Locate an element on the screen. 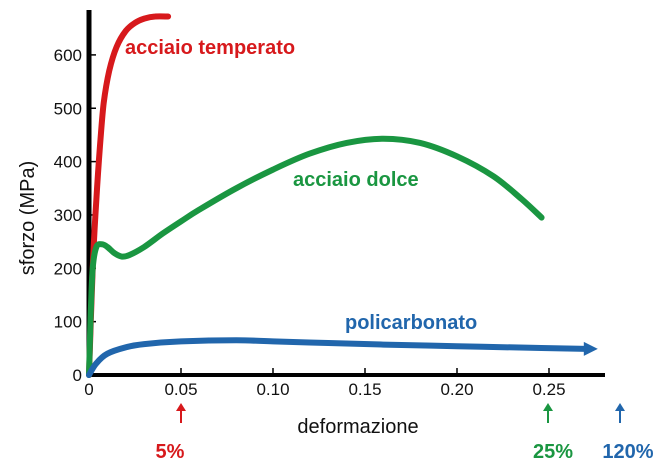 Image resolution: width=664 pixels, height=467 pixels. series-line-policarbonato is located at coordinates (337, 357).